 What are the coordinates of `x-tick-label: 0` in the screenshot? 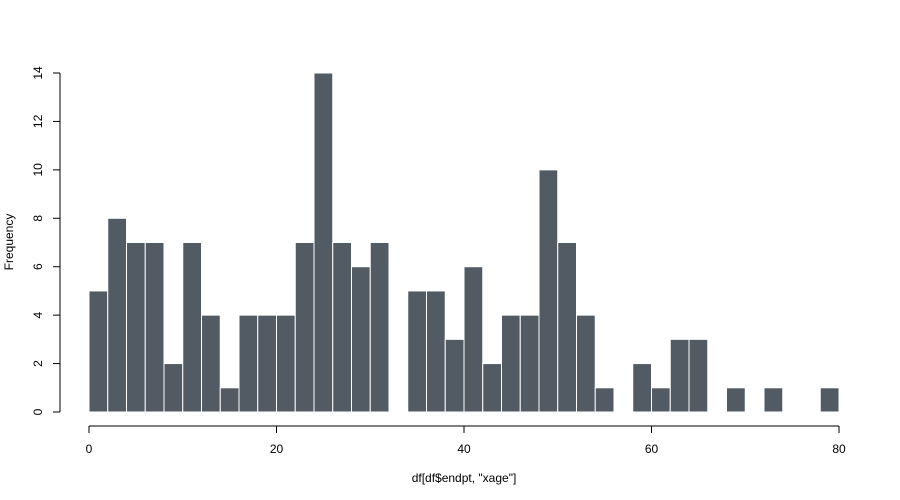 It's located at (89, 449).